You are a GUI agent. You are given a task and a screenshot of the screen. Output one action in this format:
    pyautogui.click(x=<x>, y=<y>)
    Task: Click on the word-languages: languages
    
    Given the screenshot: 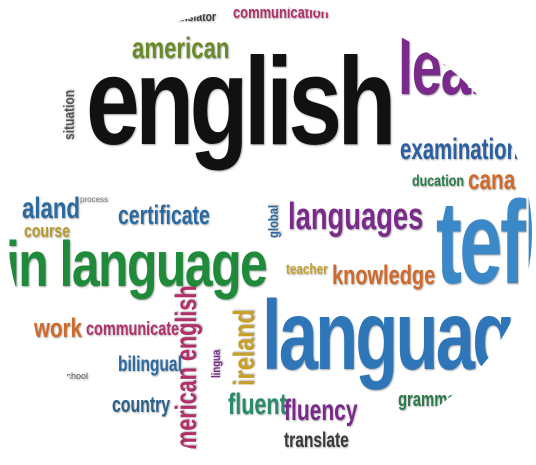 What is the action you would take?
    pyautogui.click(x=356, y=217)
    